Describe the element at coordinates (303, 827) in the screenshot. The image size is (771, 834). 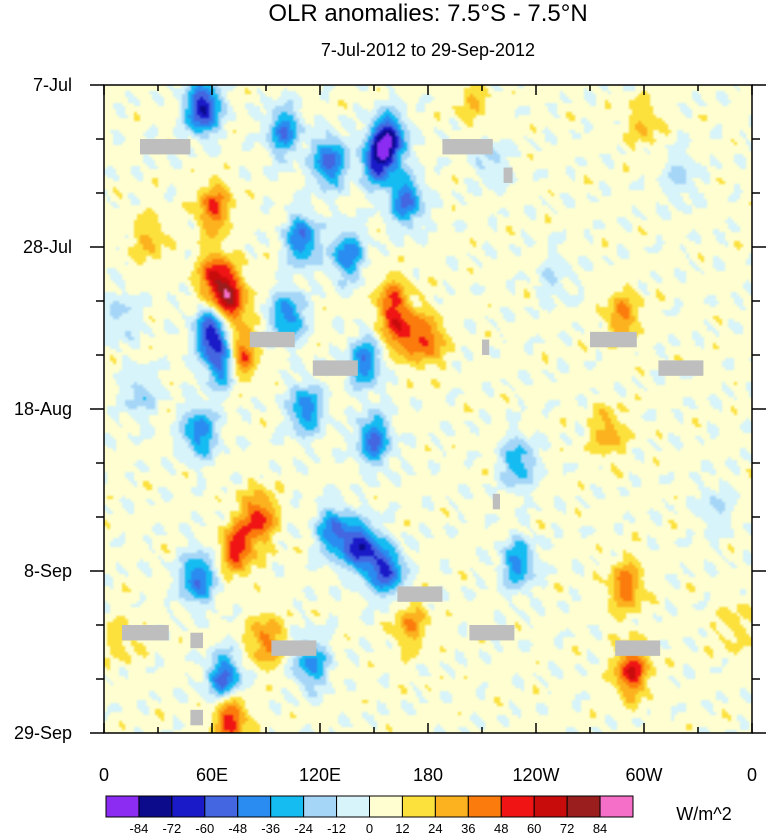
I see `colorbar-tick-label: -24` at that location.